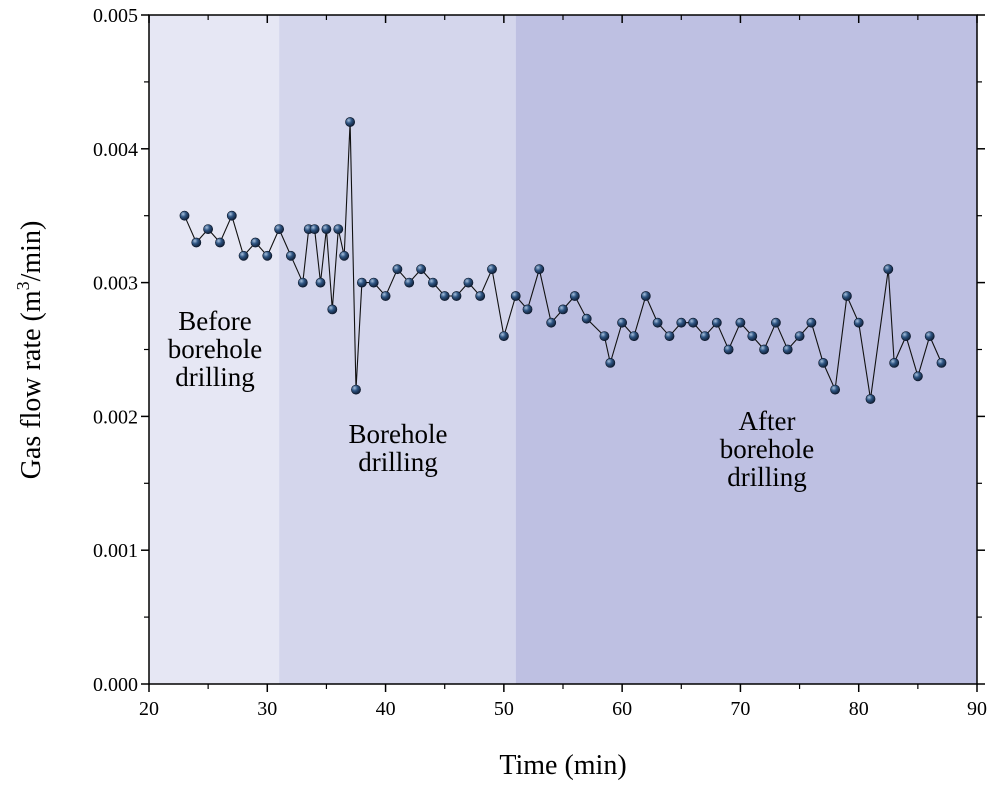 Image resolution: width=996 pixels, height=786 pixels. What do you see at coordinates (23, 285) in the screenshot?
I see `y-axis-title-sup: 3` at bounding box center [23, 285].